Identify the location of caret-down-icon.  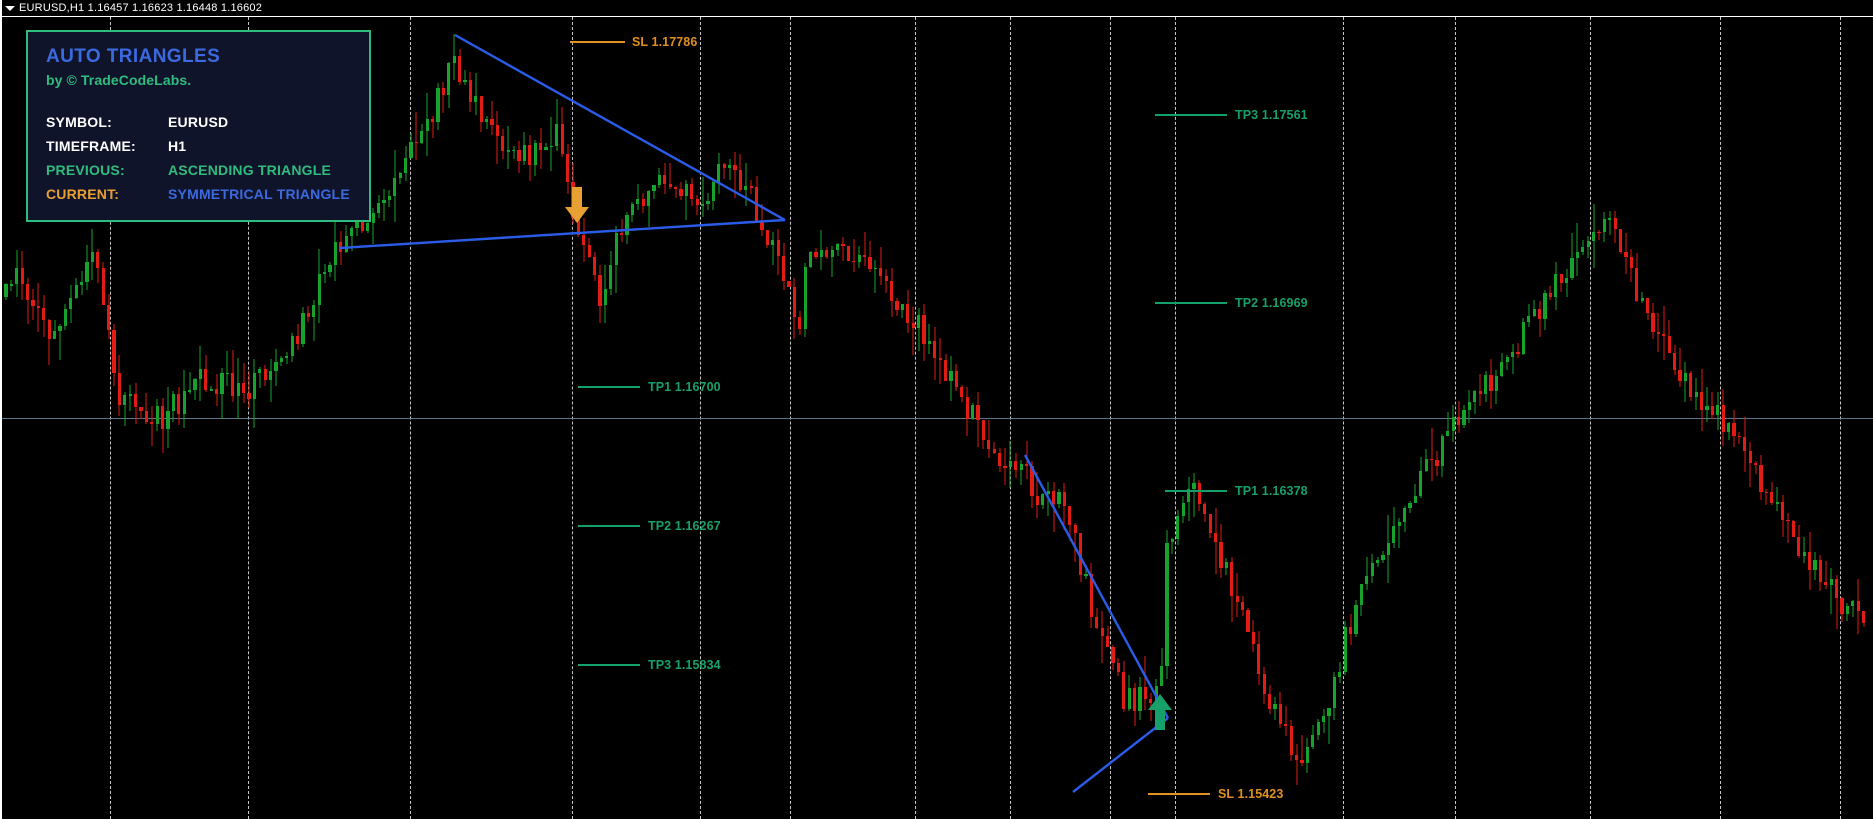
(10, 8).